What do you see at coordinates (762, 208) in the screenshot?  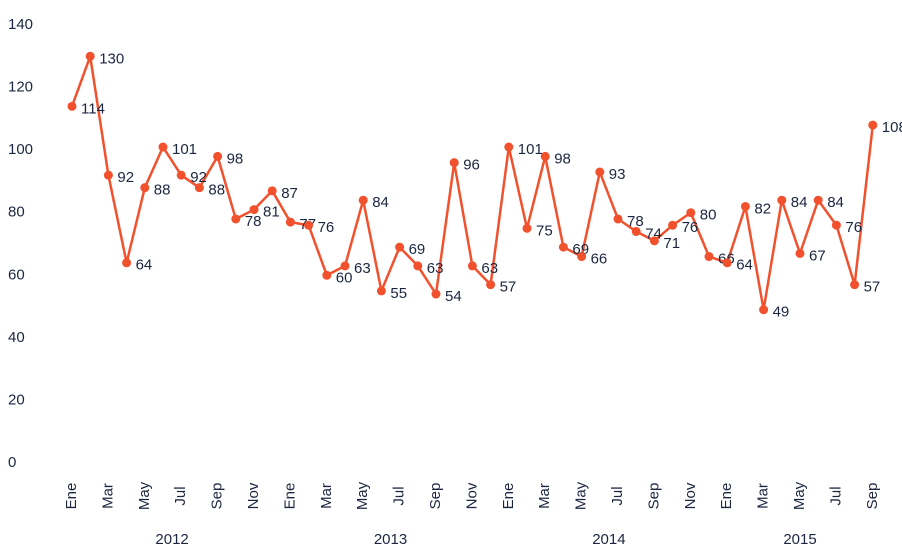 I see `data-label: 82` at bounding box center [762, 208].